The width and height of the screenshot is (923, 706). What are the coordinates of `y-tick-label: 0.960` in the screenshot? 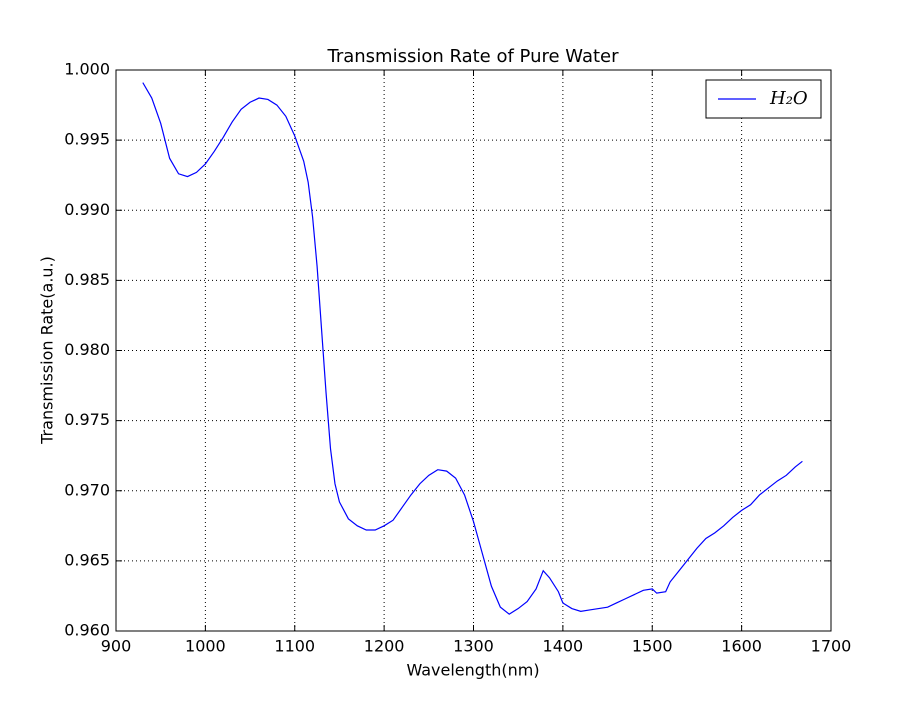 It's located at (87, 630).